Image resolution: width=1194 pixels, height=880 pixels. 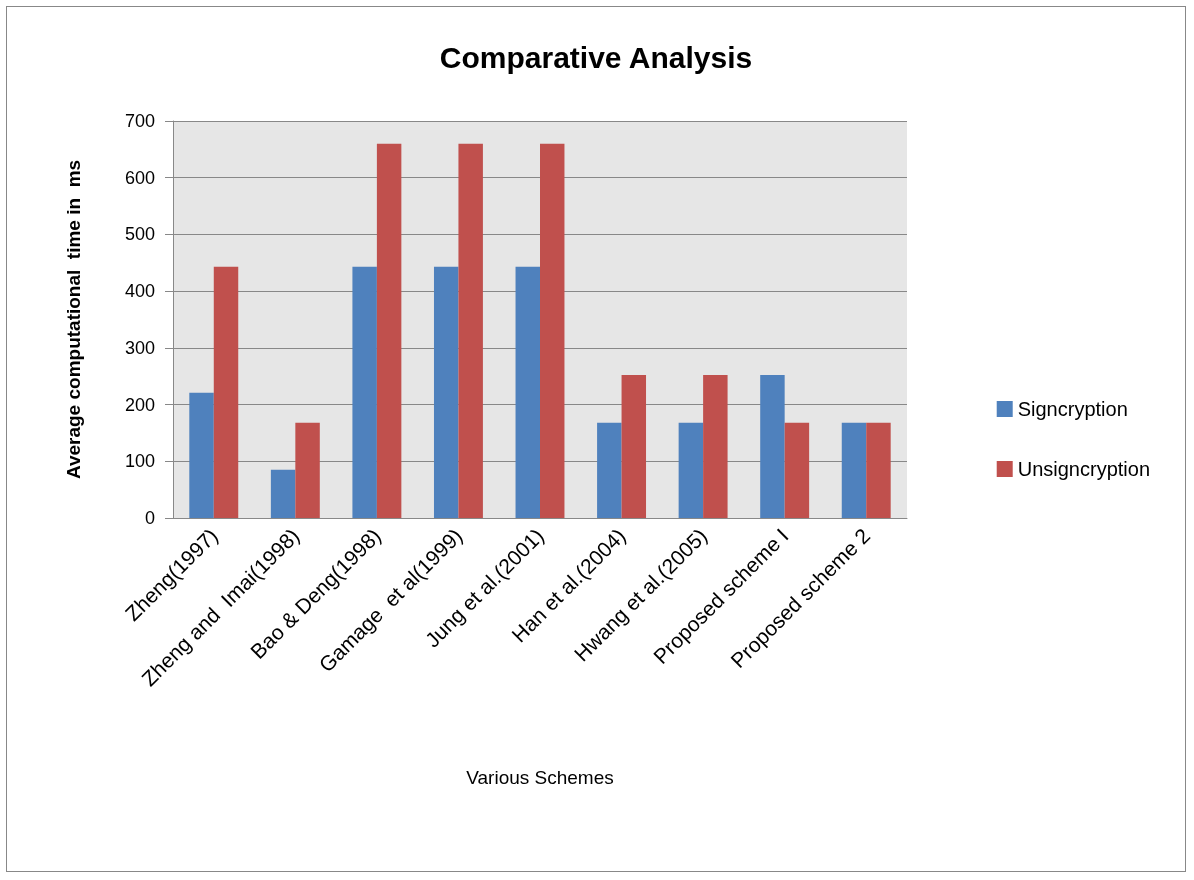 What do you see at coordinates (73, 319) in the screenshot?
I see `y-axis-title: Average computational time in ms` at bounding box center [73, 319].